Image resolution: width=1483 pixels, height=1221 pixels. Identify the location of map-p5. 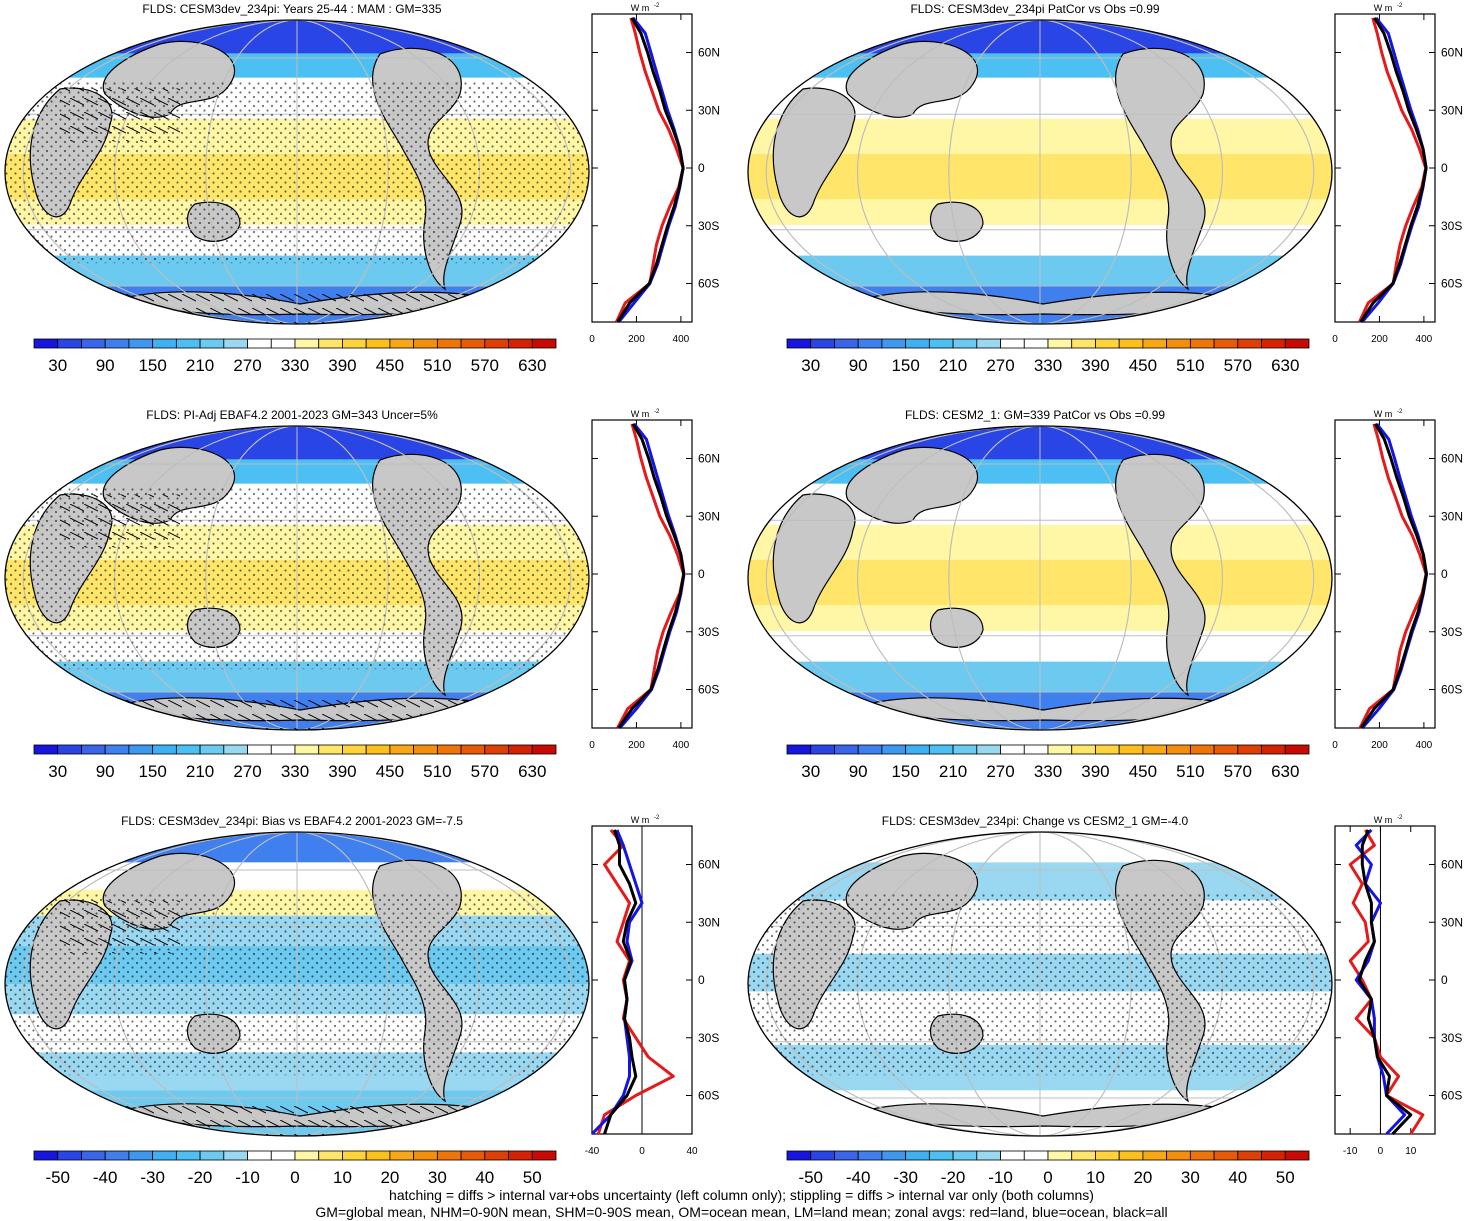
(297, 984).